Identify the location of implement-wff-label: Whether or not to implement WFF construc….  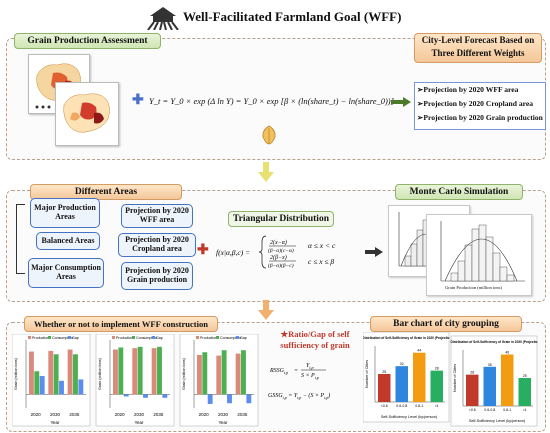
(121, 324).